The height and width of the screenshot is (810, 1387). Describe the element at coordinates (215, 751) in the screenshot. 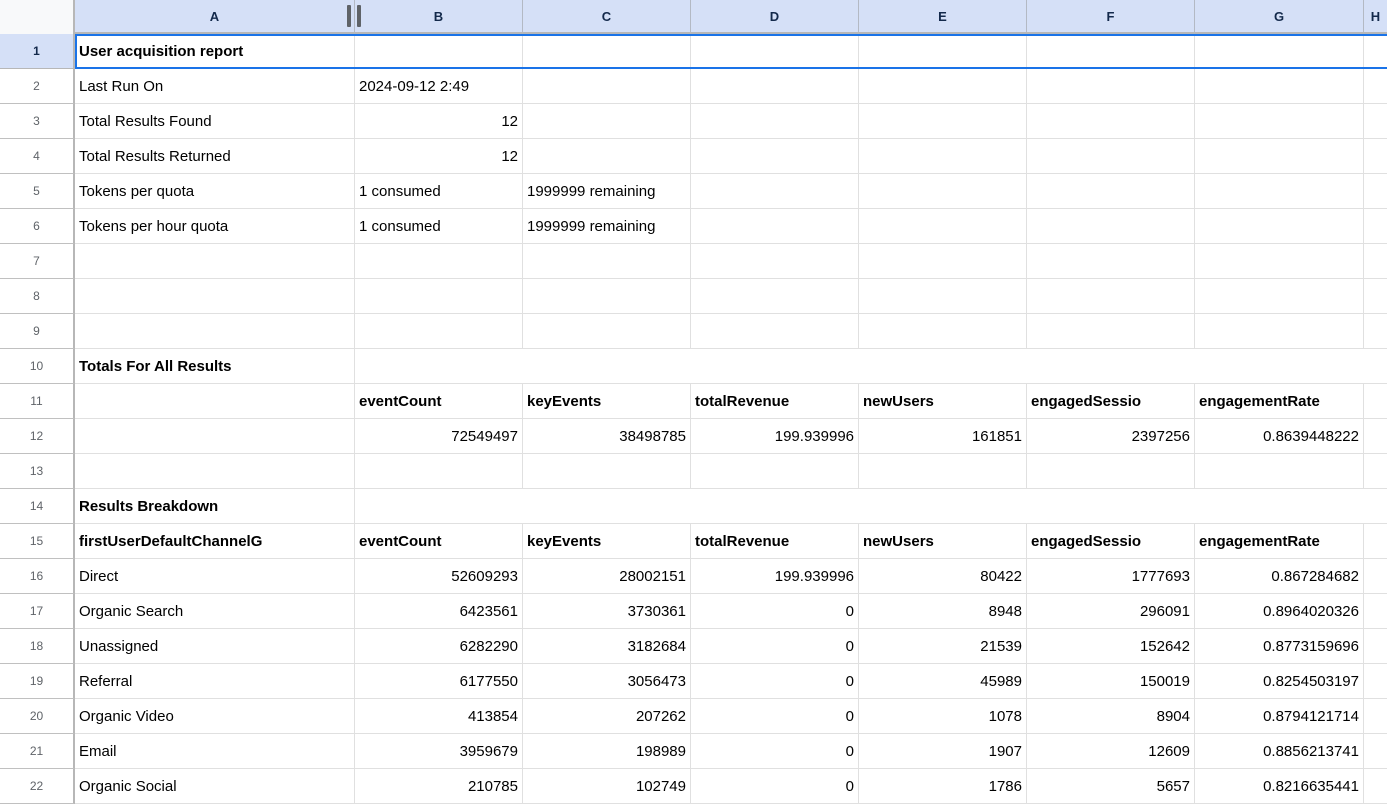

I see `cell-A21: Email` at that location.